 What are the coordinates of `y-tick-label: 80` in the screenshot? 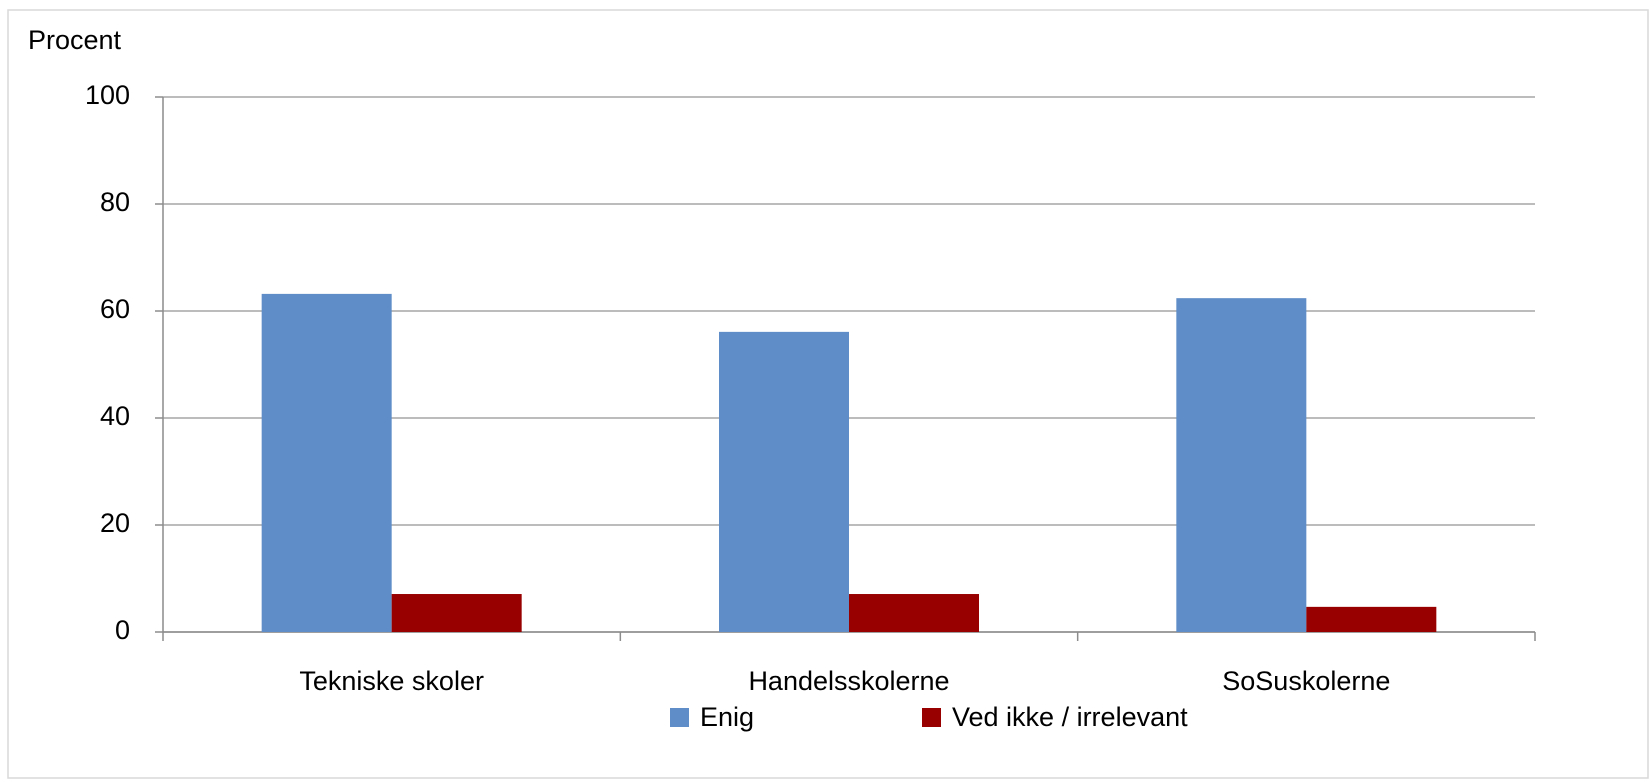 It's located at (115, 202).